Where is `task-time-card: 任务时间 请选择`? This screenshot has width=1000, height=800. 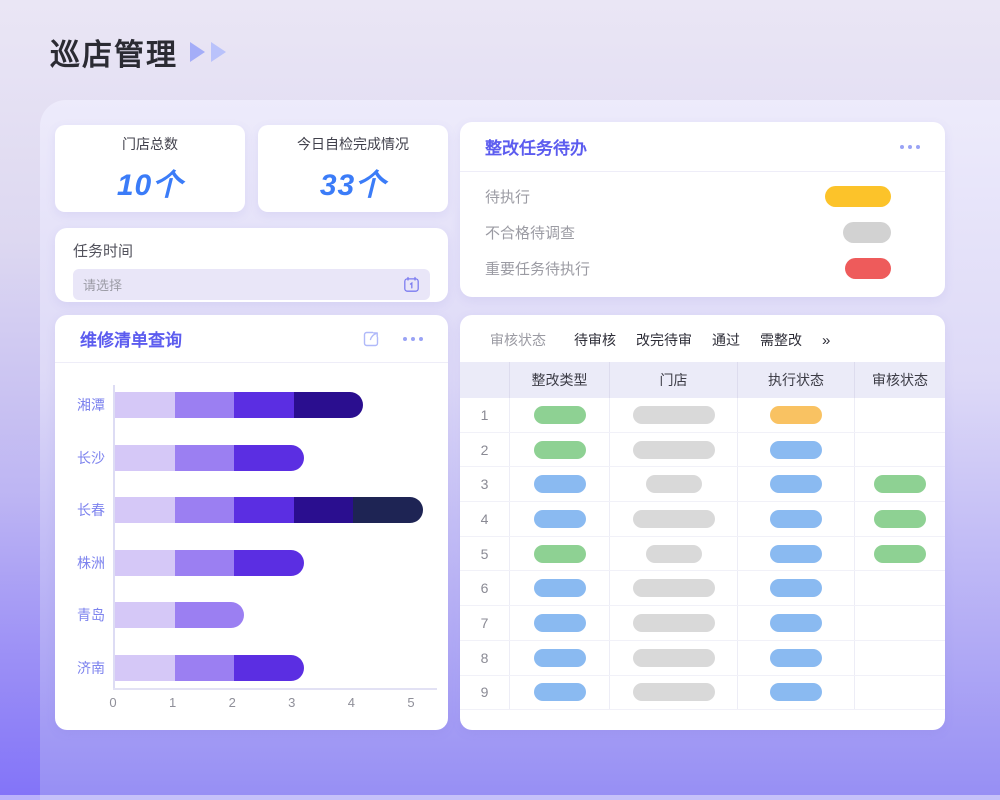
task-time-card: 任务时间 请选择 is located at coordinates (251, 265).